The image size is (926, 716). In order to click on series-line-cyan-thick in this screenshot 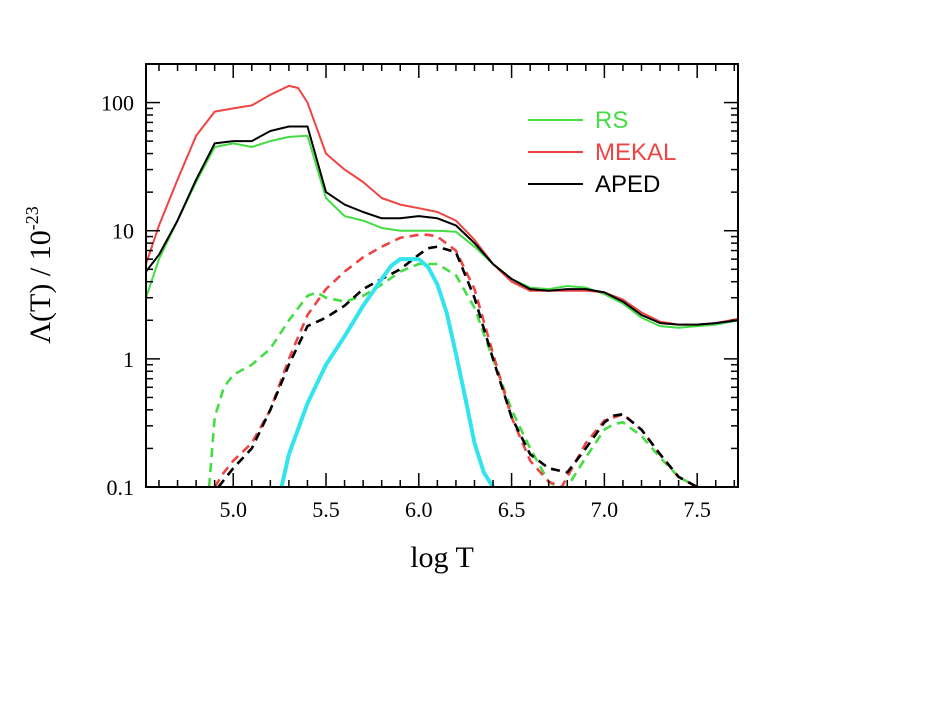, I will do `click(387, 372)`.